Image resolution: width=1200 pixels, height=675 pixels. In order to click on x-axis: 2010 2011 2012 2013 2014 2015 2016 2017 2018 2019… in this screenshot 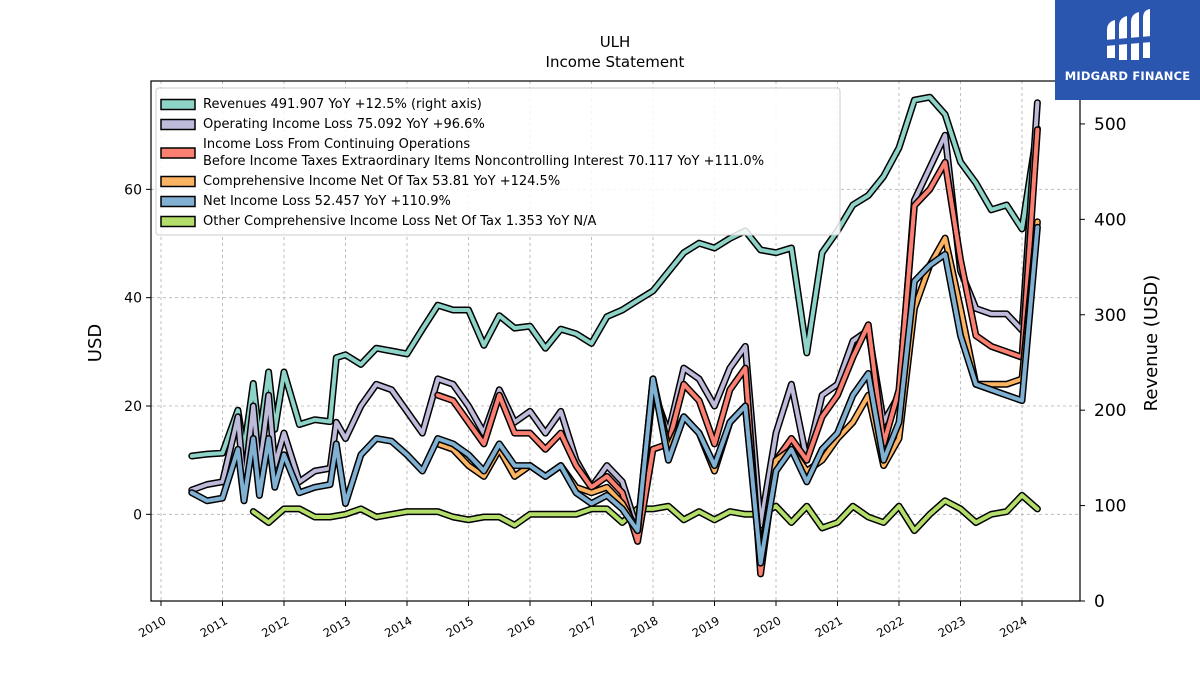, I will do `click(583, 620)`.